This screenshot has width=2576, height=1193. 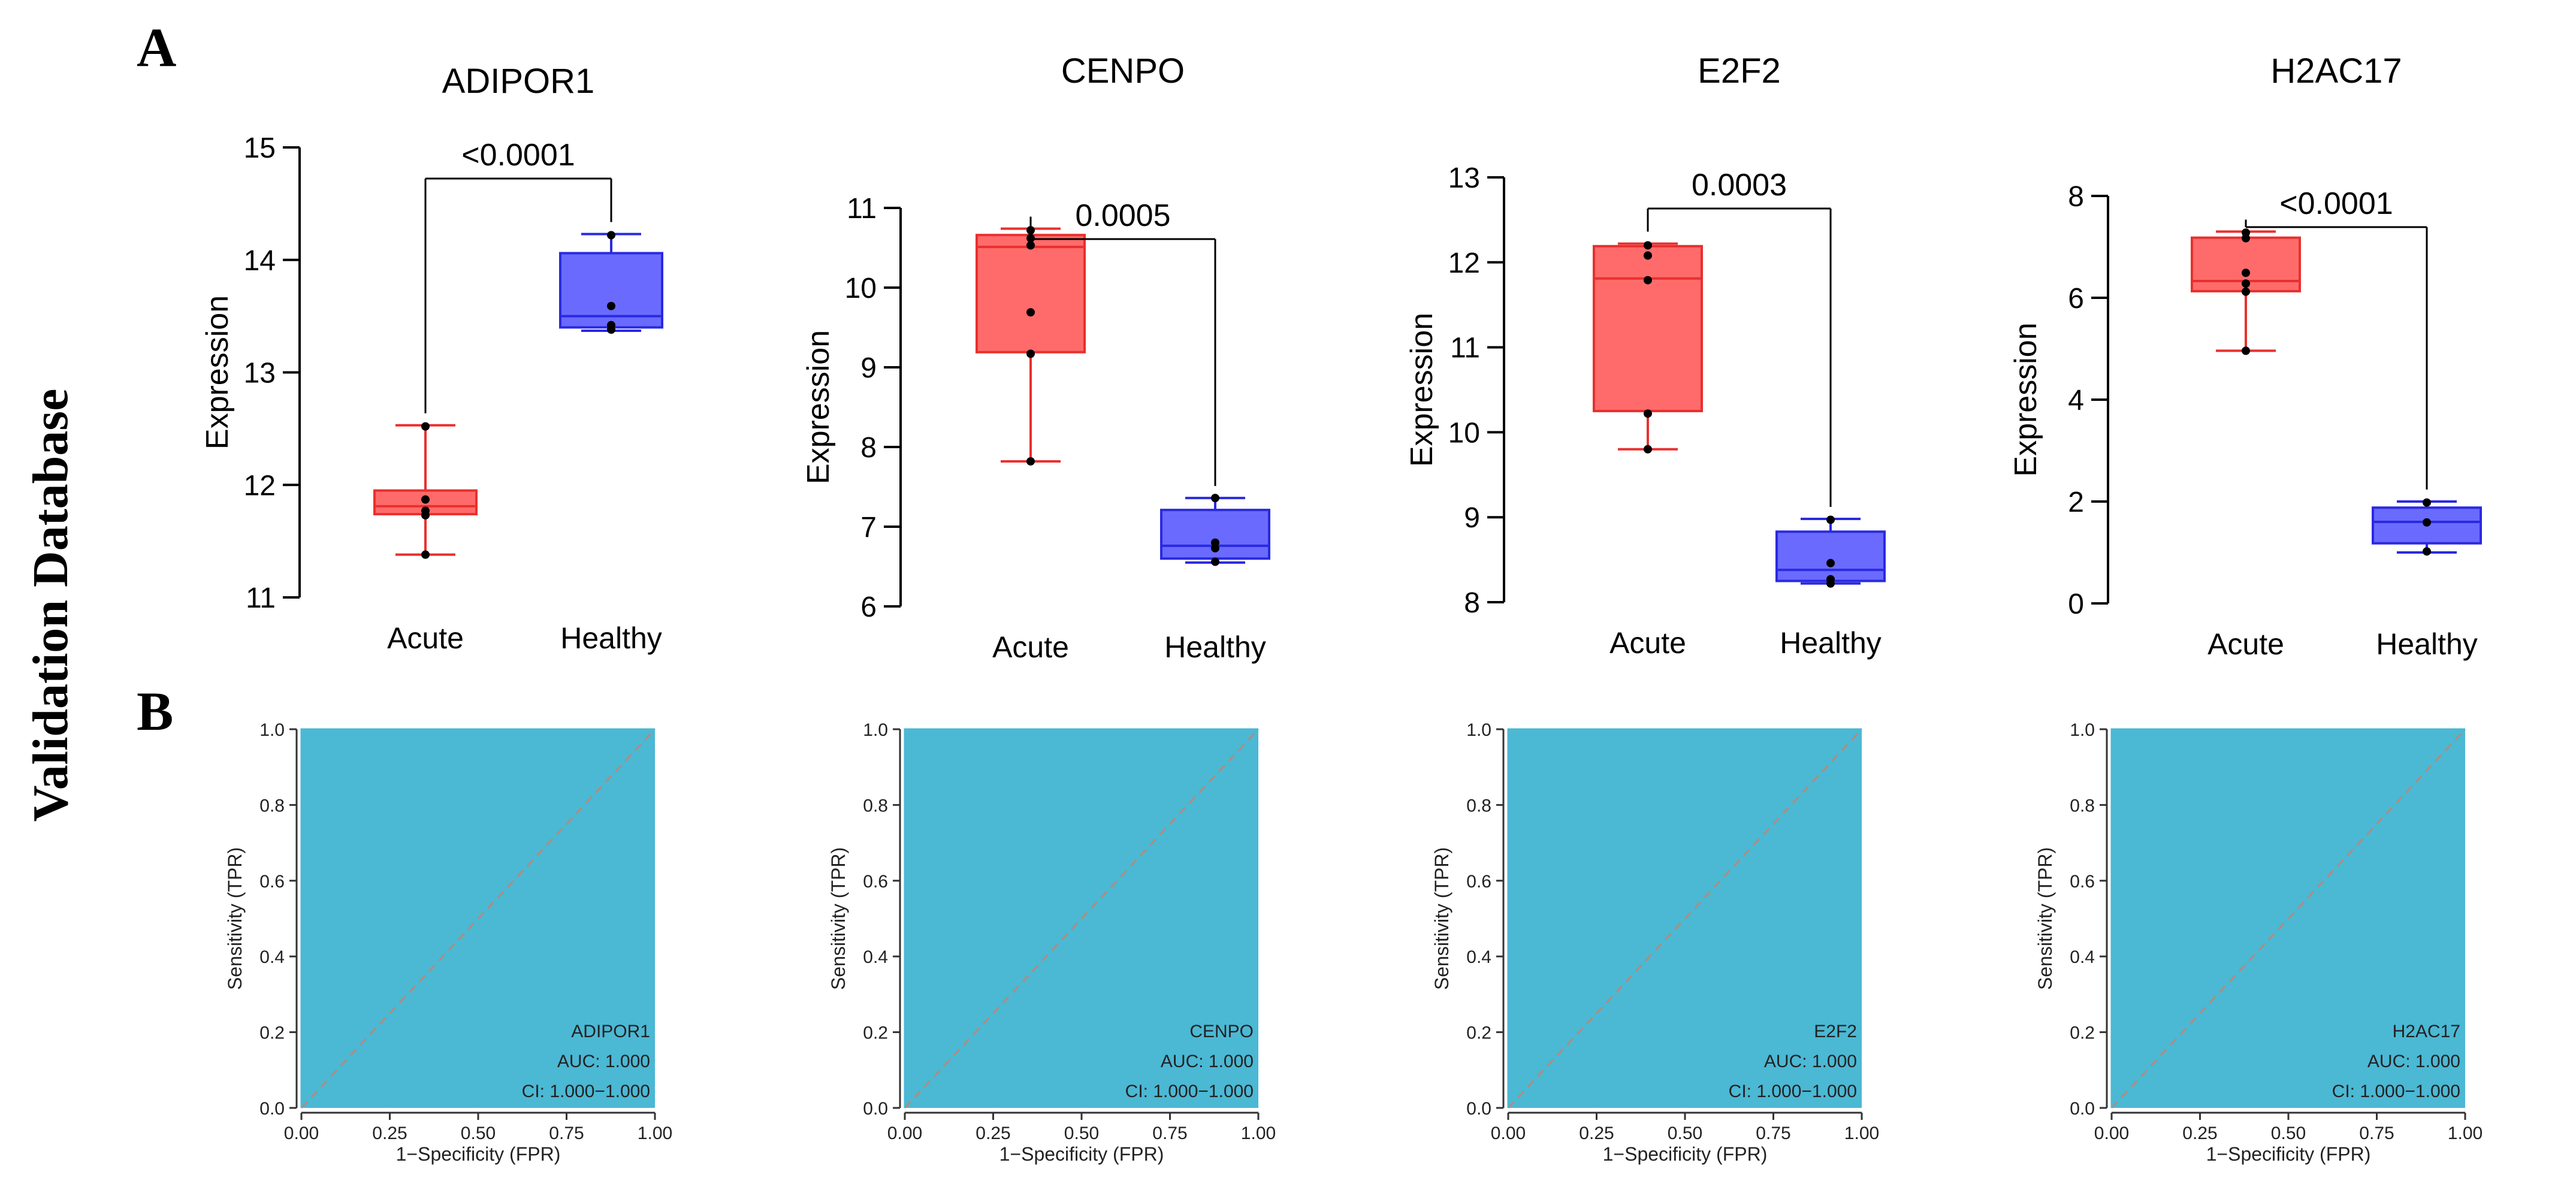 What do you see at coordinates (2337, 338) in the screenshot?
I see `significance-bracket: <0.0001` at bounding box center [2337, 338].